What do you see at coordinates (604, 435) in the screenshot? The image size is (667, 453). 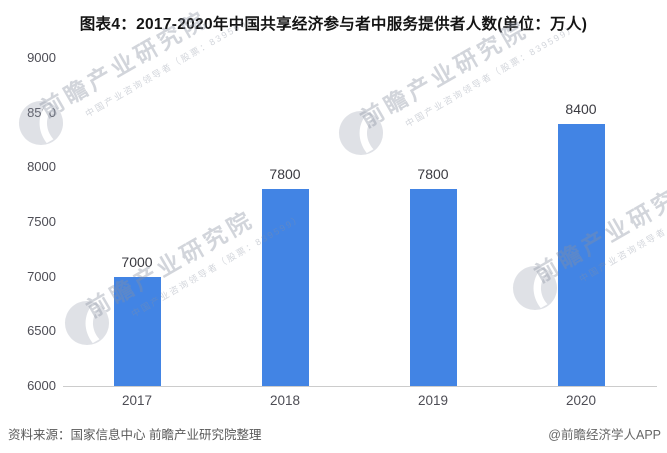 I see `credit-text: @前瞻经济学人APP` at bounding box center [604, 435].